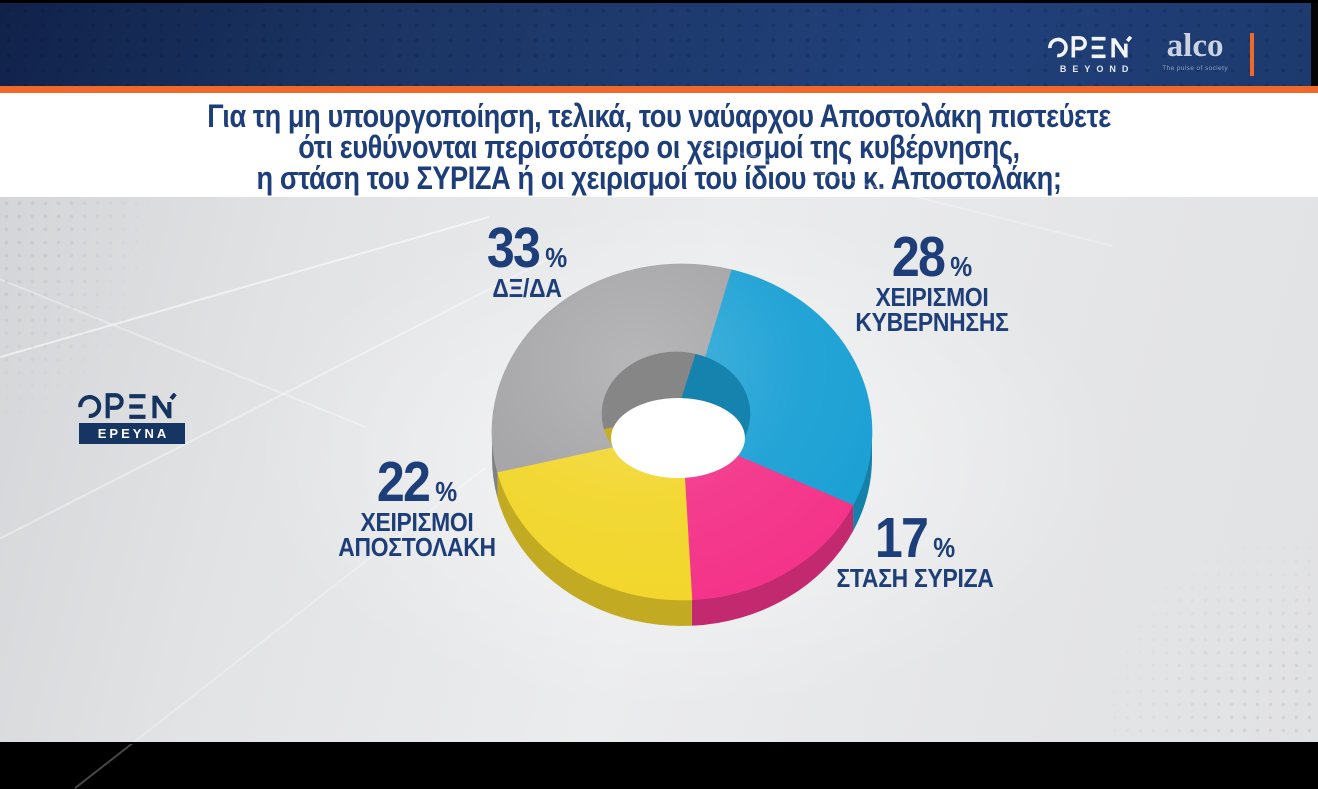 Image resolution: width=1318 pixels, height=789 pixels. What do you see at coordinates (659, 1) in the screenshot?
I see `top-letterbox-strip` at bounding box center [659, 1].